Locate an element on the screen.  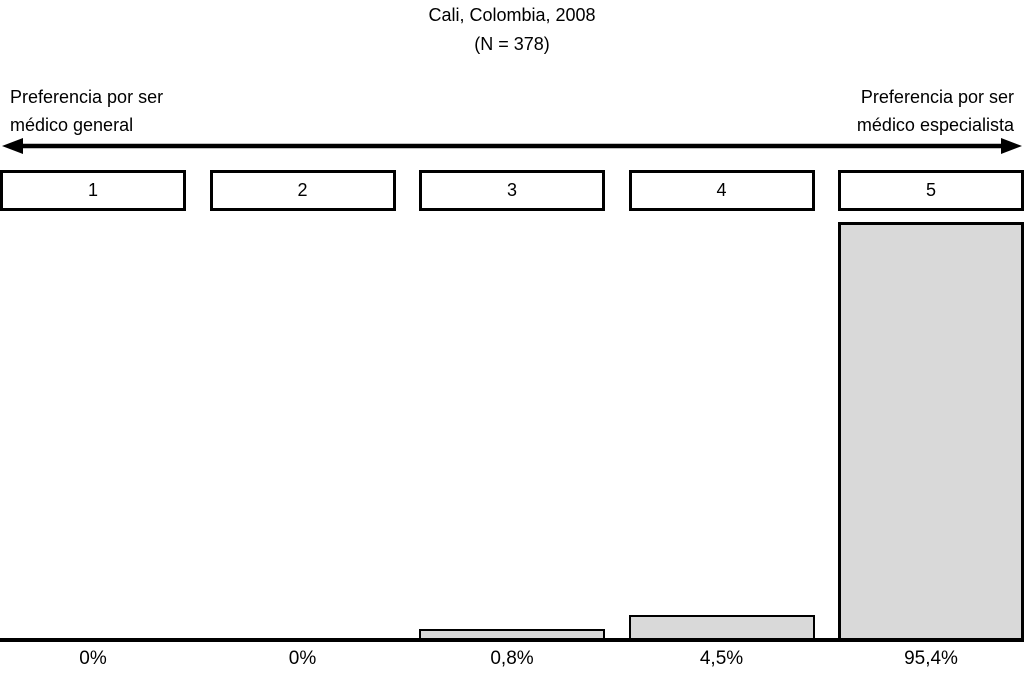
scale-box-1: 1 is located at coordinates (93, 190).